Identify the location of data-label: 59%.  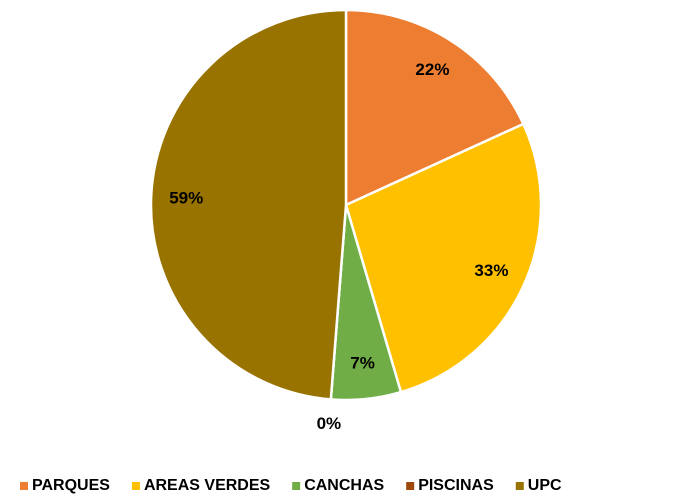
(186, 197).